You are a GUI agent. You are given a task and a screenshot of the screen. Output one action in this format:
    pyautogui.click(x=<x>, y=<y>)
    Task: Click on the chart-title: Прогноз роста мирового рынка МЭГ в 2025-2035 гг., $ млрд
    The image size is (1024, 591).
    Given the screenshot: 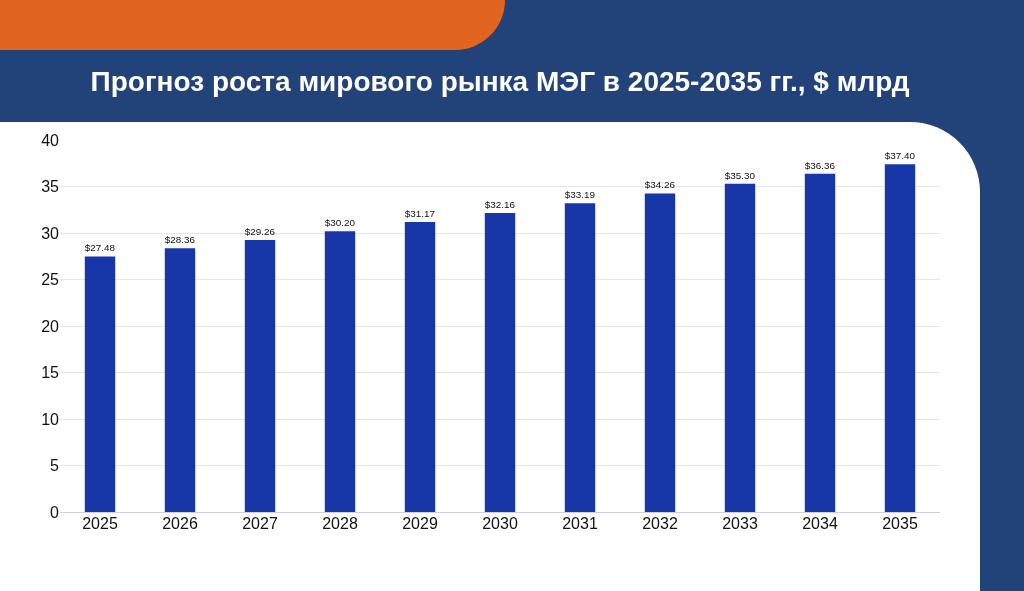 What is the action you would take?
    pyautogui.click(x=500, y=82)
    